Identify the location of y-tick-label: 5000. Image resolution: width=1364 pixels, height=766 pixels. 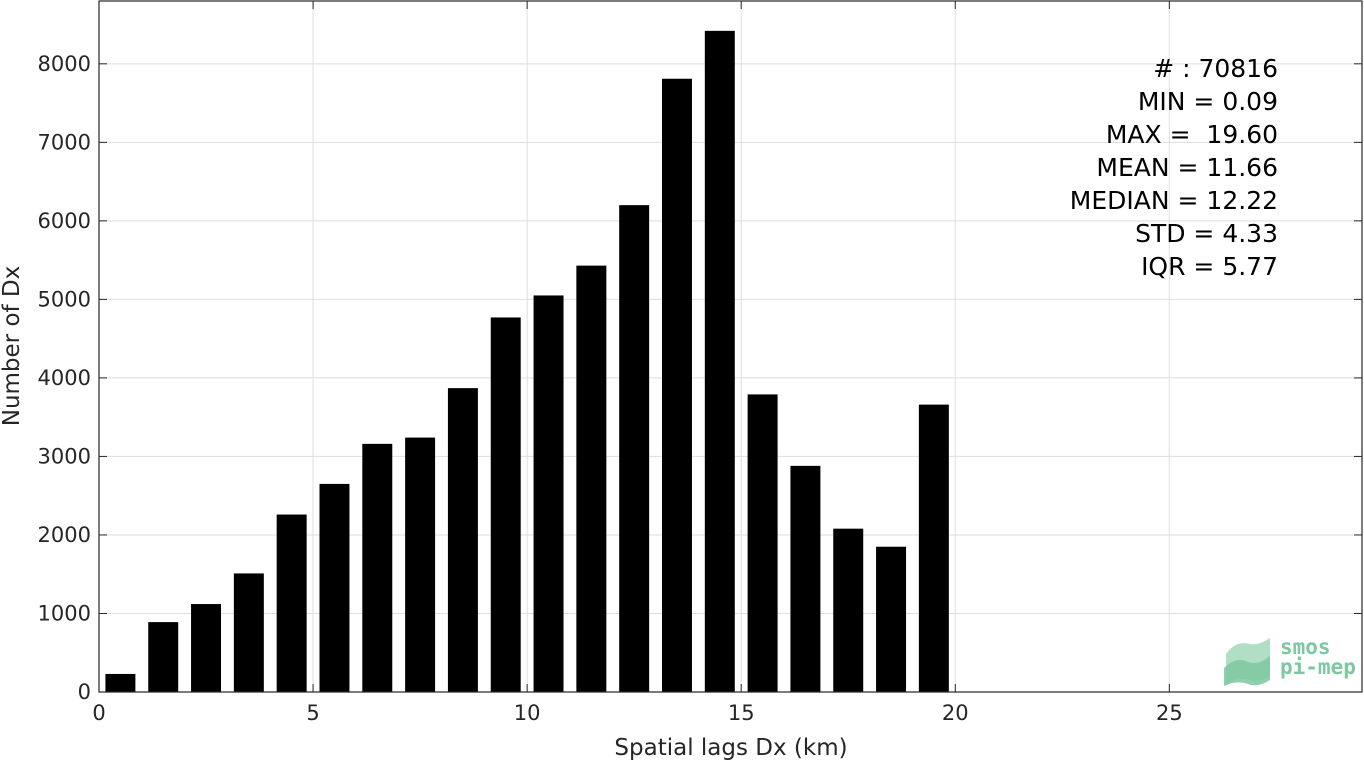
(64, 299).